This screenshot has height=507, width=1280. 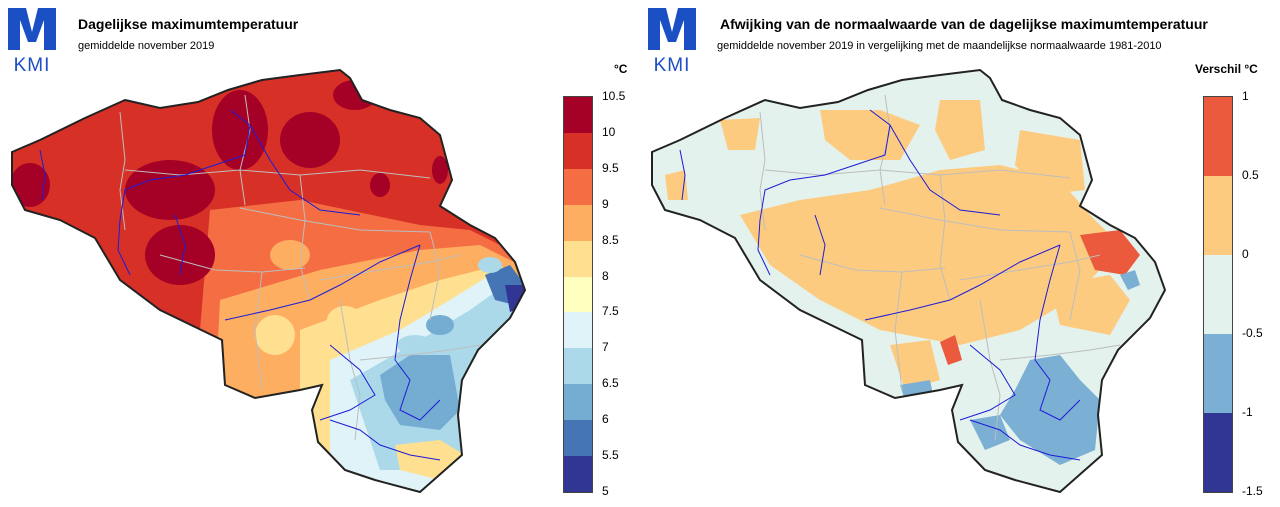 What do you see at coordinates (1252, 333) in the screenshot?
I see `legend-tick-label: -0.5` at bounding box center [1252, 333].